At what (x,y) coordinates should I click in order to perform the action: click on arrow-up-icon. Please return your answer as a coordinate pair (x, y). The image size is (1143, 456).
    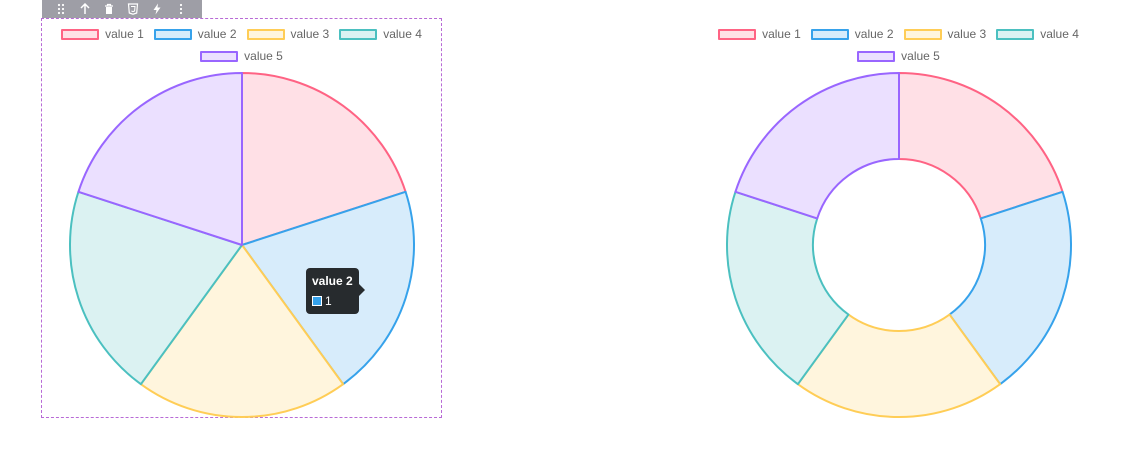
    Looking at the image, I should click on (85, 9).